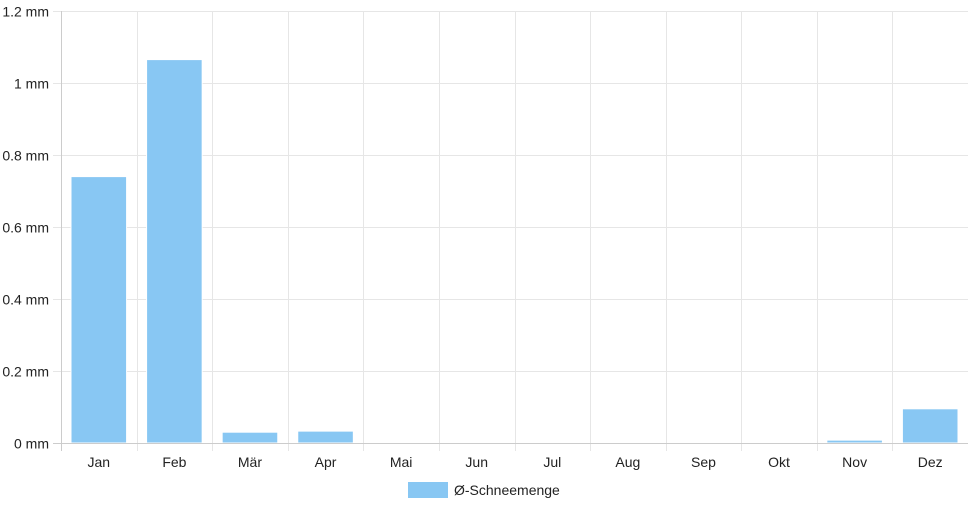 This screenshot has width=968, height=508. I want to click on x-tick-label: Jun, so click(476, 462).